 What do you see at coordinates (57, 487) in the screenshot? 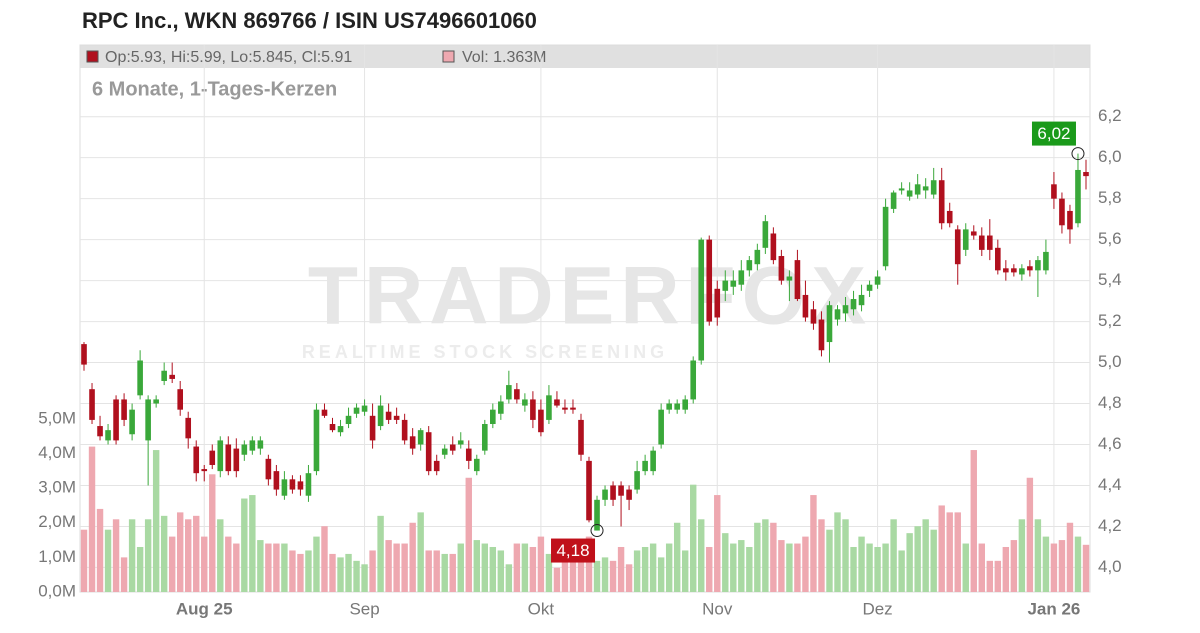
I see `y2-tick-label: 3,0M` at bounding box center [57, 487].